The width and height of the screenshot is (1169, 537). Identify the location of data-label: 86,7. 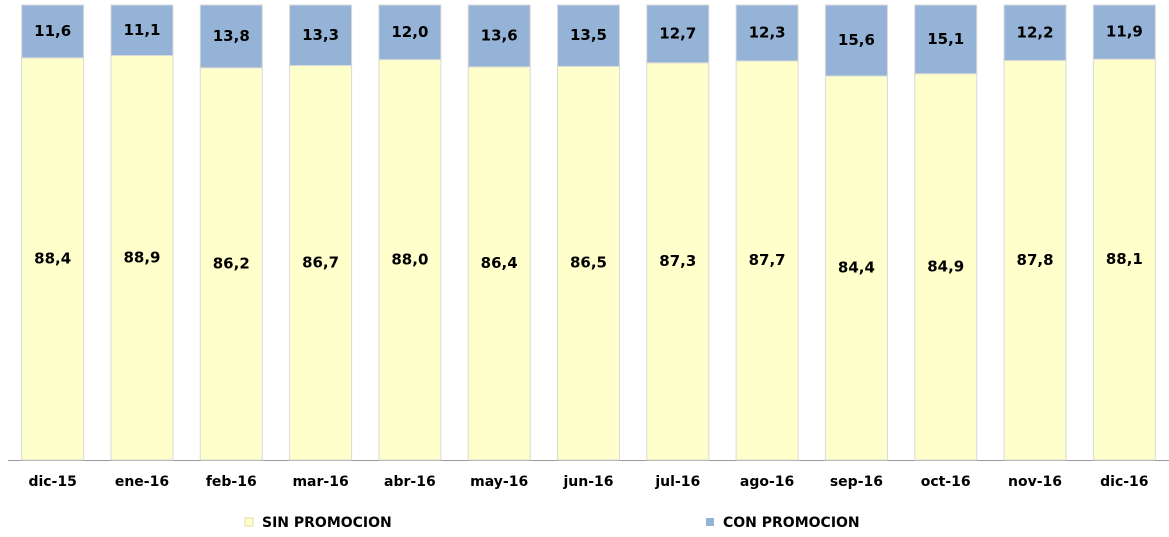
(320, 262).